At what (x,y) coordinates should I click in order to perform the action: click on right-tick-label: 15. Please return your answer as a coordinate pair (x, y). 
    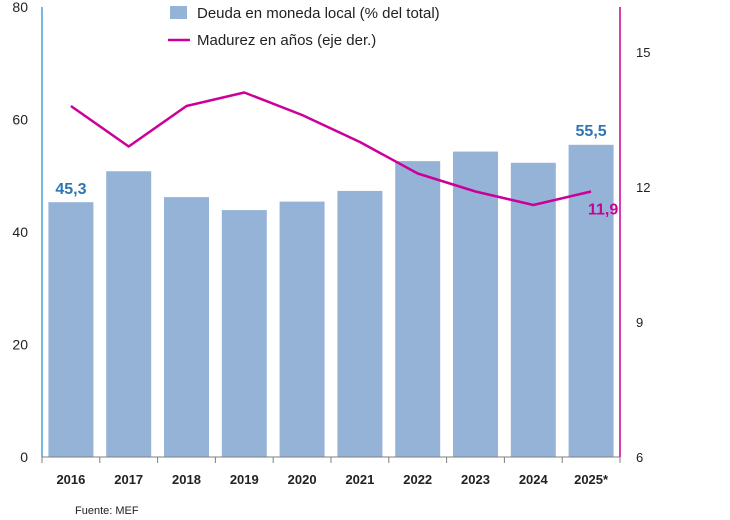
    Looking at the image, I should click on (643, 52).